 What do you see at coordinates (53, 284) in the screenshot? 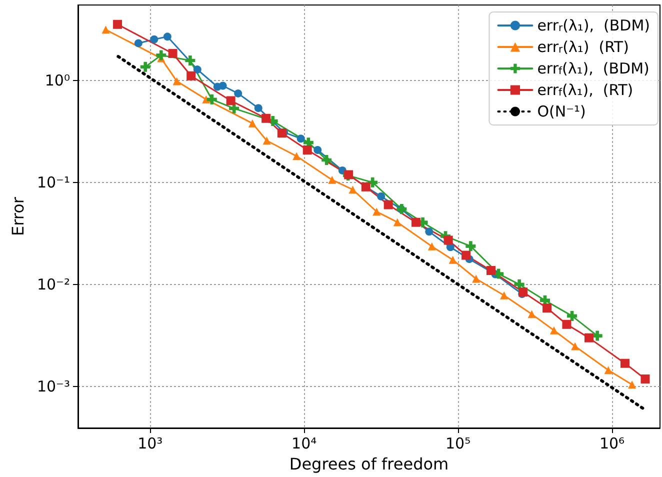
I see `y-tick-label: 10⁻²` at bounding box center [53, 284].